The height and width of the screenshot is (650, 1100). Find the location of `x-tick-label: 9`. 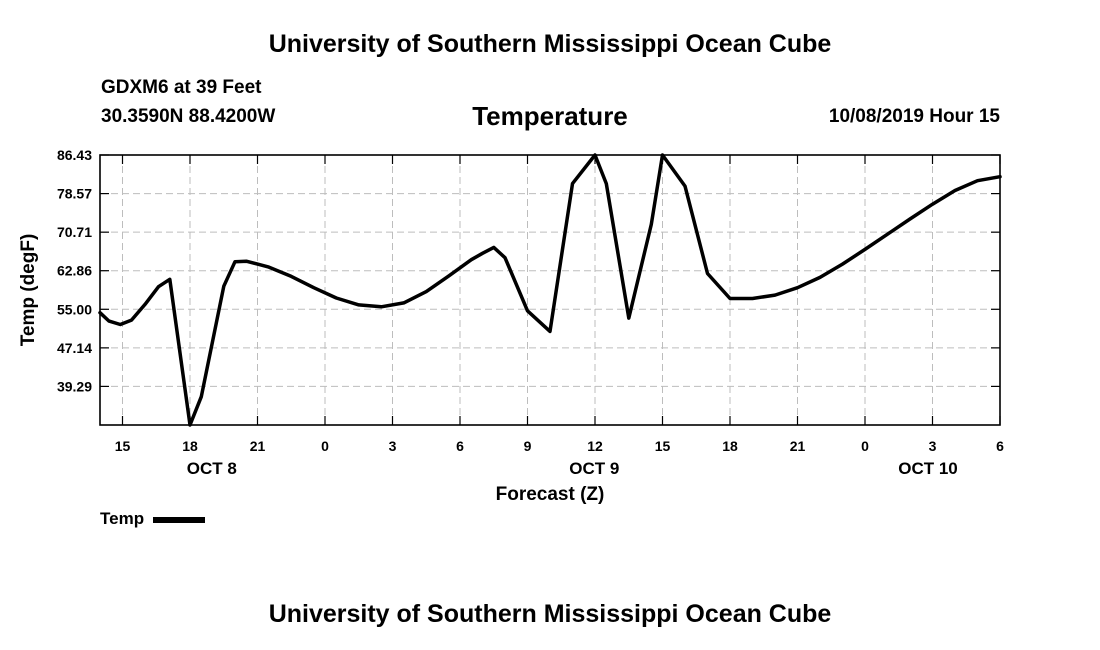

x-tick-label: 9 is located at coordinates (528, 446).